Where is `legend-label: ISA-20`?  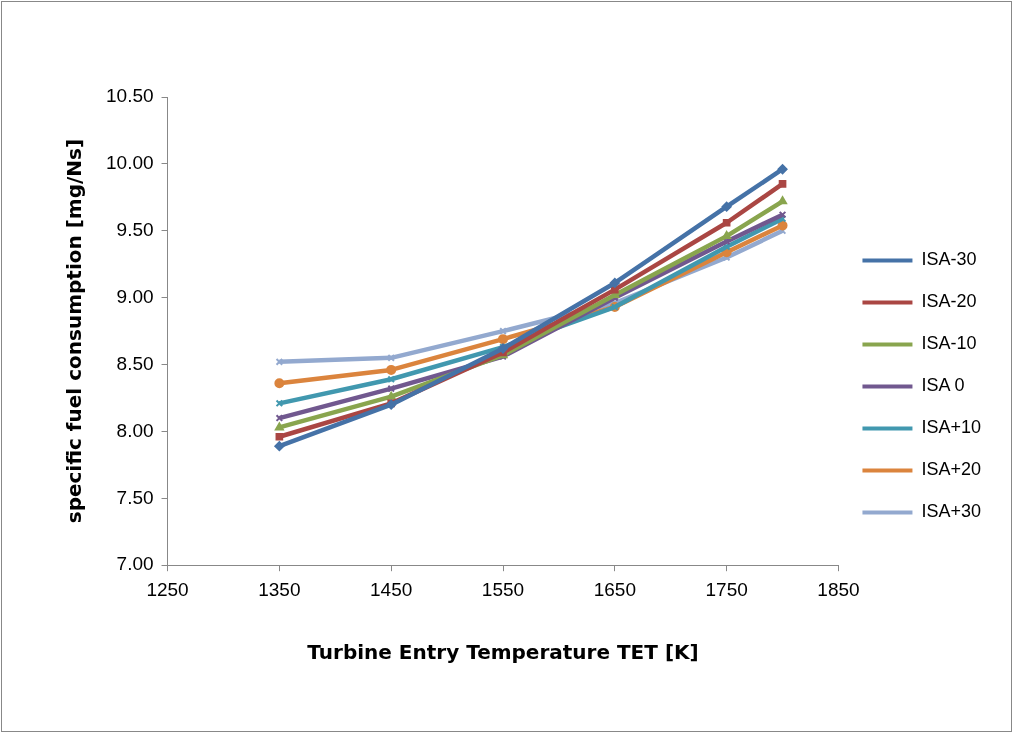 legend-label: ISA-20 is located at coordinates (949, 301).